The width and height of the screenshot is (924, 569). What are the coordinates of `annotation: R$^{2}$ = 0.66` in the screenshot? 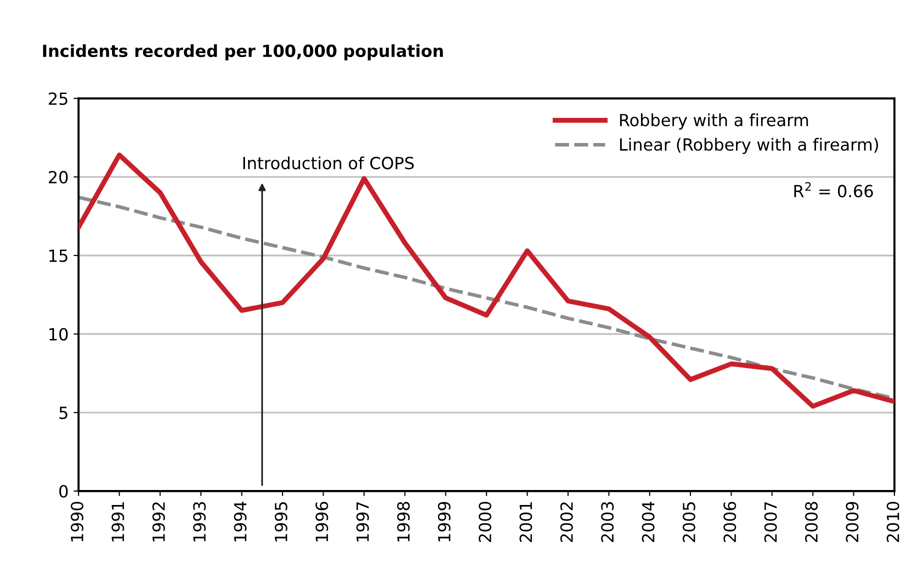 It's located at (833, 190).